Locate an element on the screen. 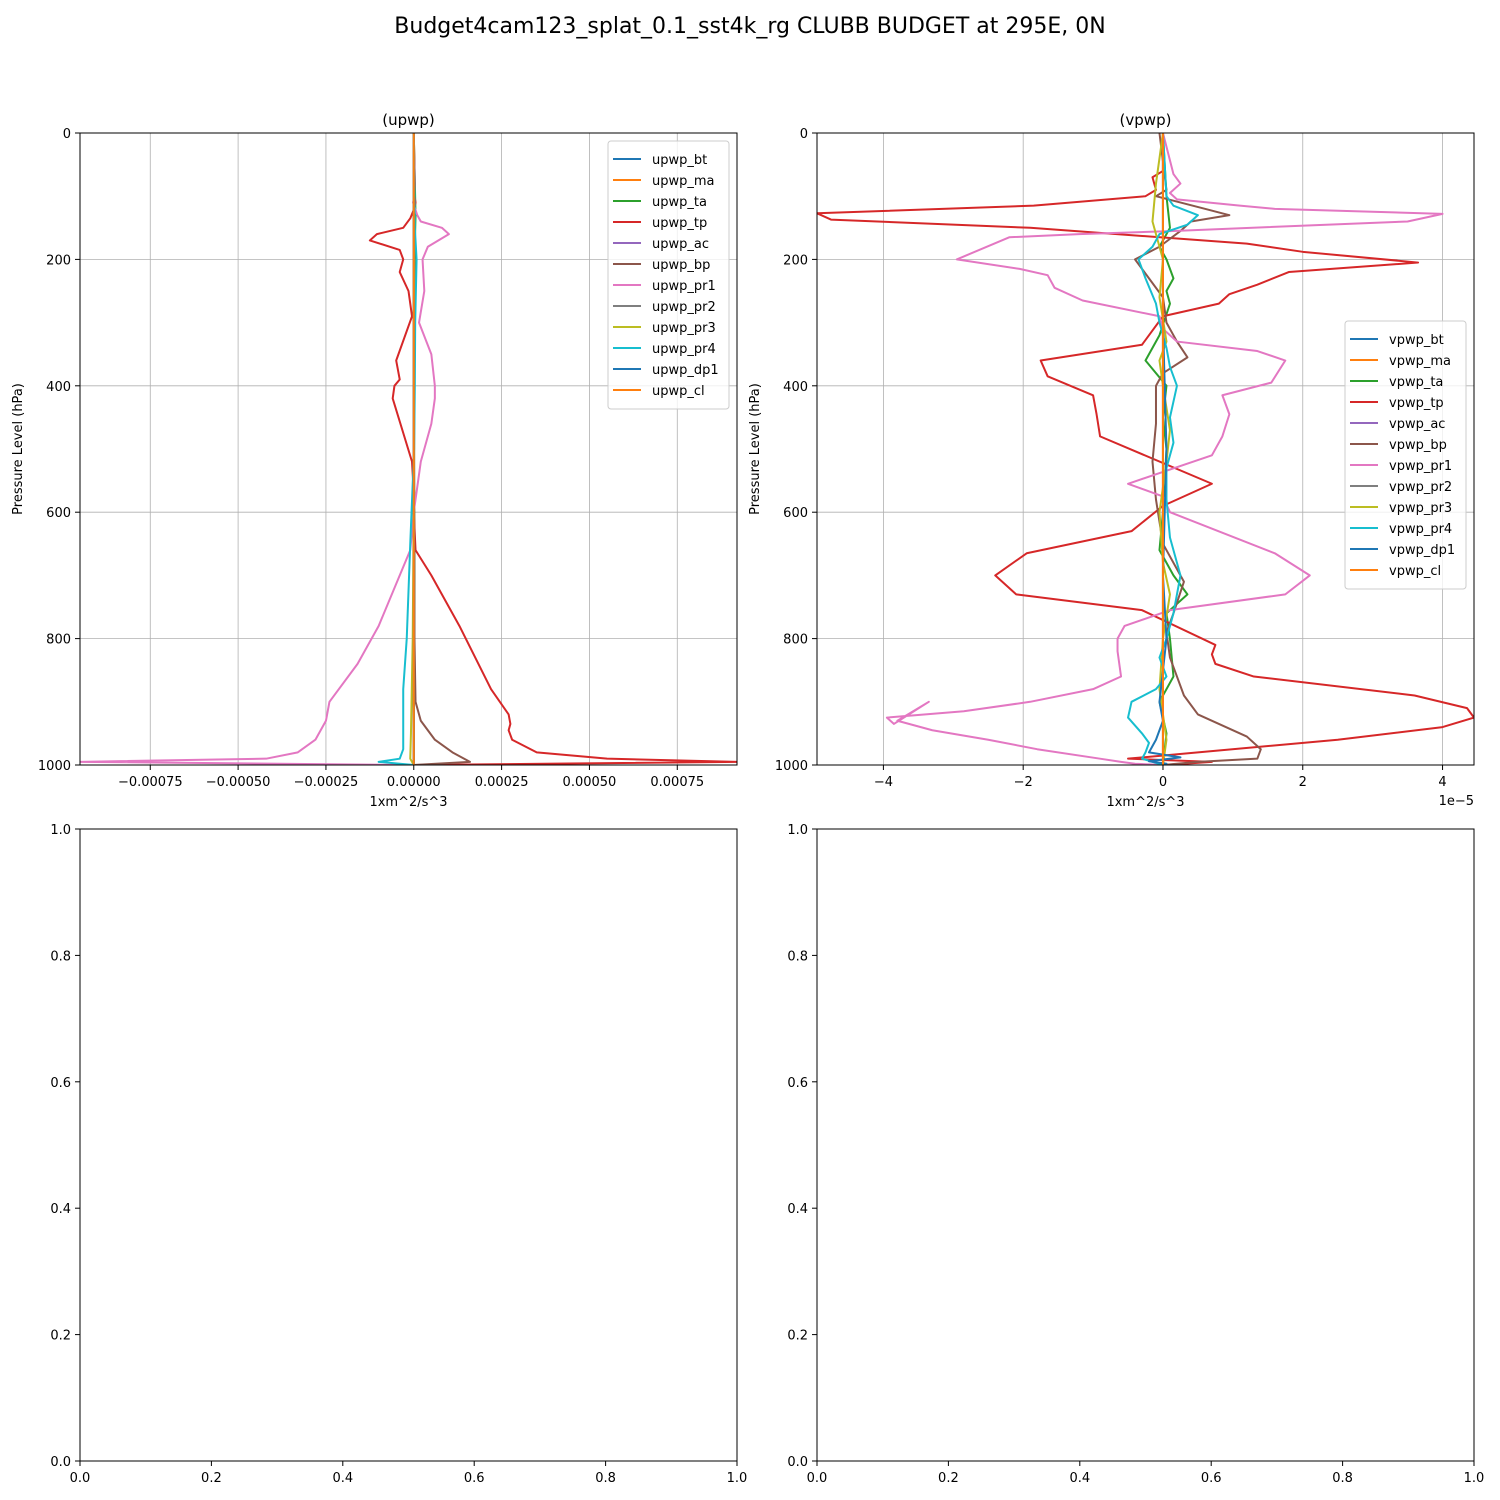 This screenshot has height=1500, width=1500. series-line-upwp_pr4 is located at coordinates (397, 449).